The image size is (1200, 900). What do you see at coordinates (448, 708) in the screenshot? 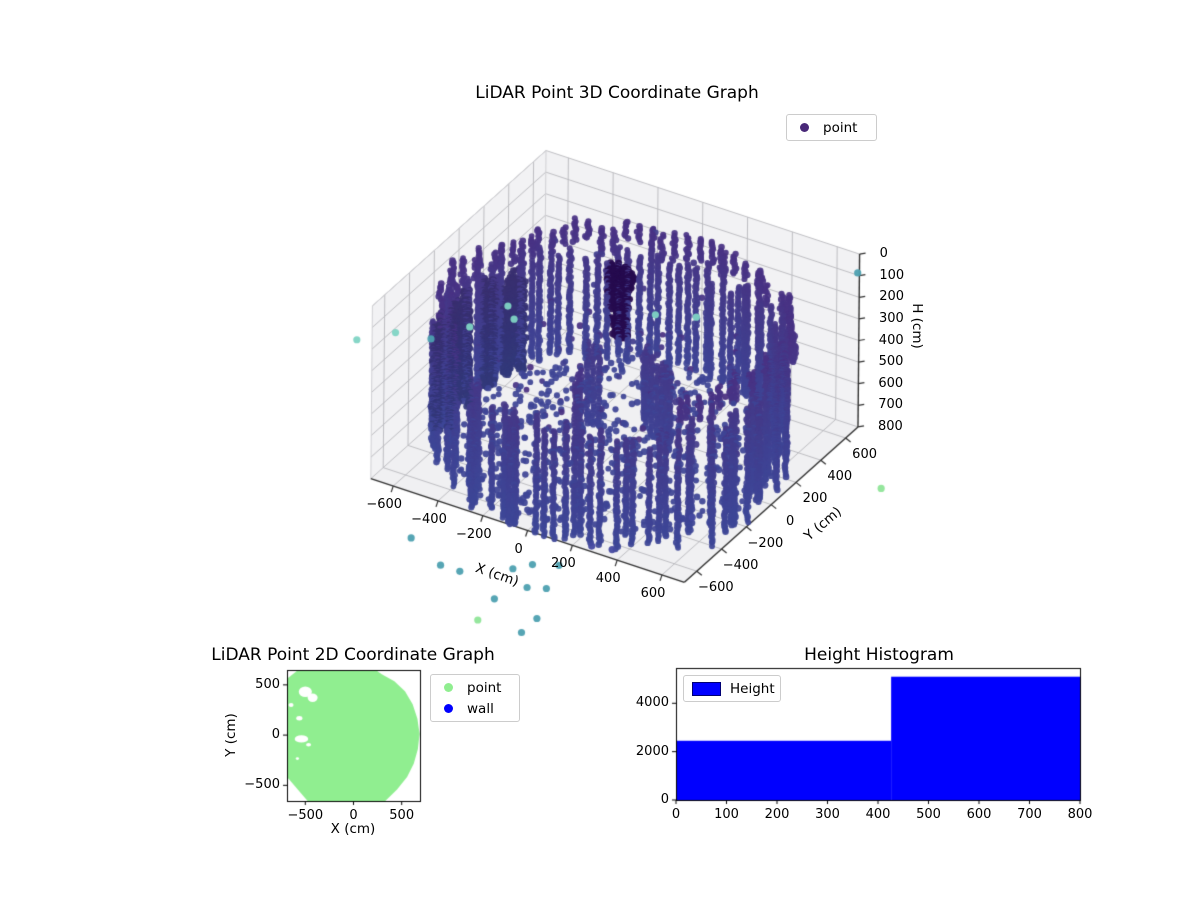
I see `wall-marker-icon` at bounding box center [448, 708].